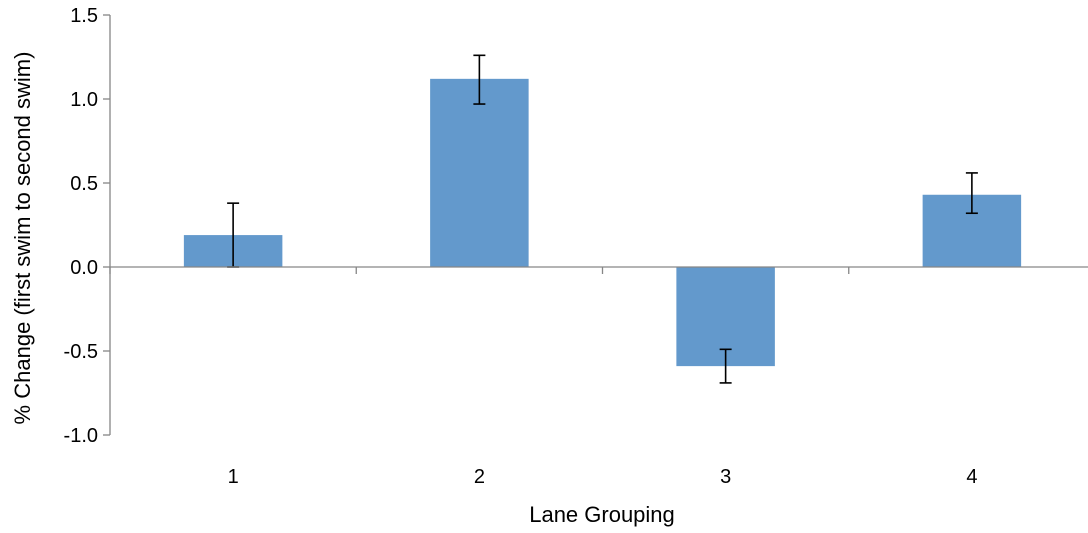 This screenshot has height=533, width=1088. Describe the element at coordinates (603, 477) in the screenshot. I see `x-axis-ticks: 1 2 3 4` at that location.